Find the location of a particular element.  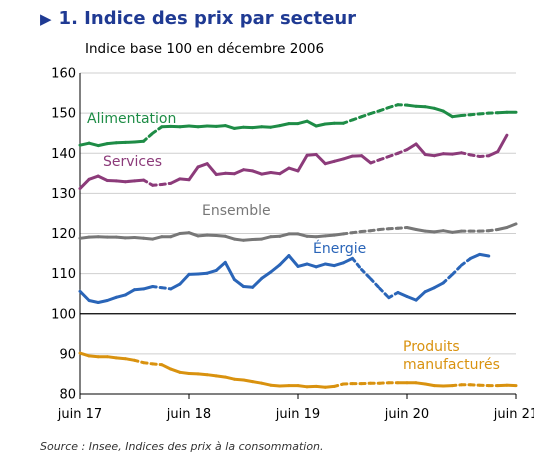

series-label-line: Produits is located at coordinates (431, 347).